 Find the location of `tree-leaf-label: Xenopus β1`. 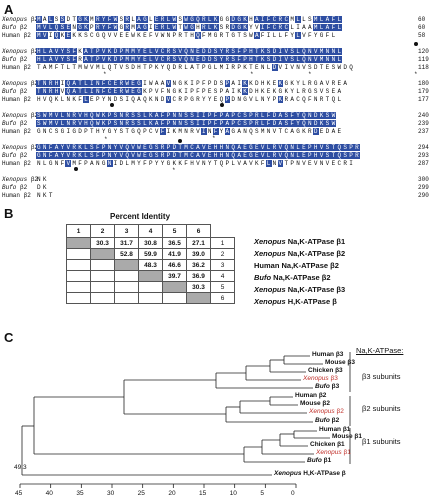

tree-leaf-label: Xenopus β1 is located at coordinates (333, 452).